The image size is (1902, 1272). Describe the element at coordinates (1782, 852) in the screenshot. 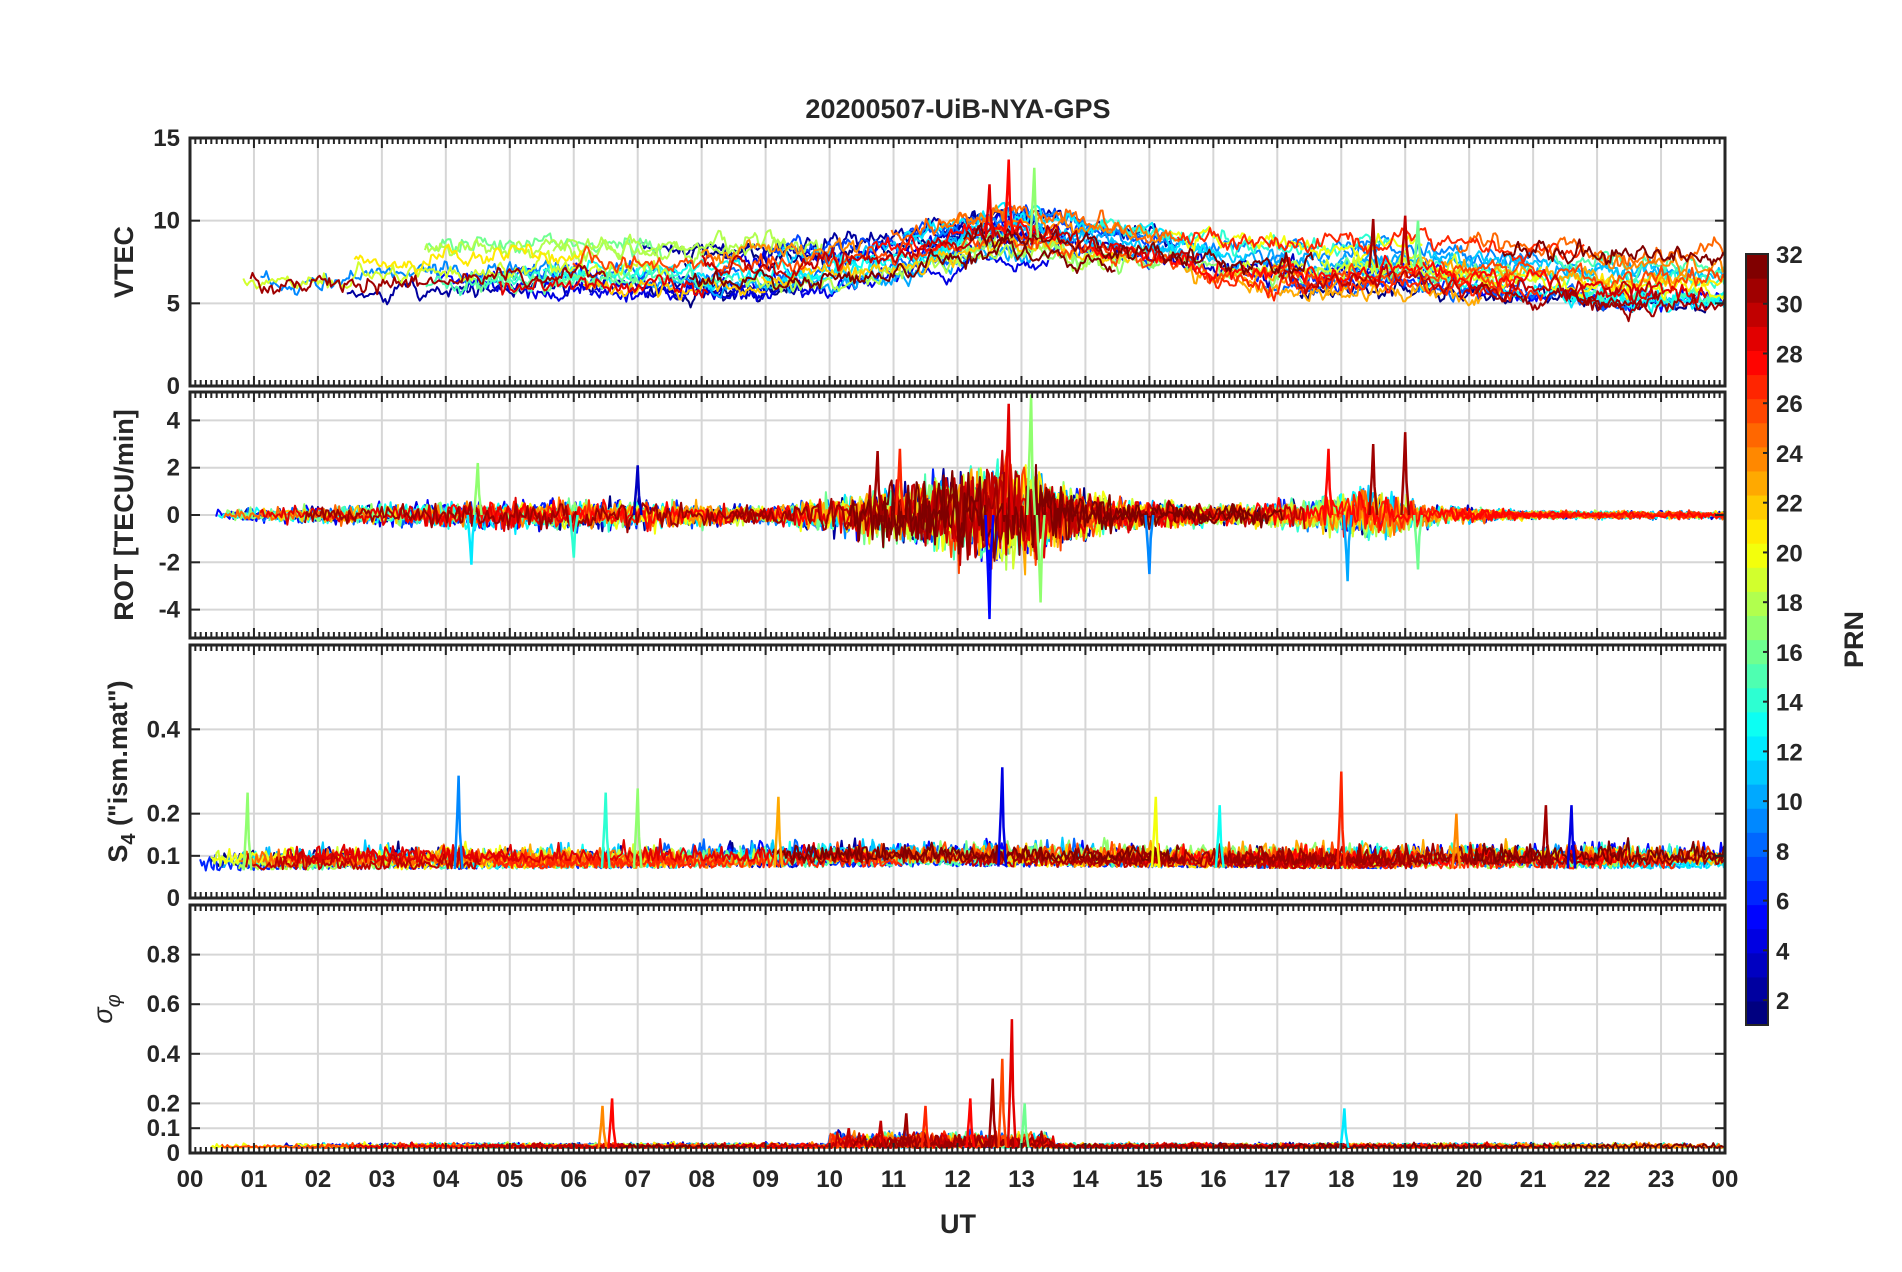

I see `colorbar-tick-label: 8` at that location.